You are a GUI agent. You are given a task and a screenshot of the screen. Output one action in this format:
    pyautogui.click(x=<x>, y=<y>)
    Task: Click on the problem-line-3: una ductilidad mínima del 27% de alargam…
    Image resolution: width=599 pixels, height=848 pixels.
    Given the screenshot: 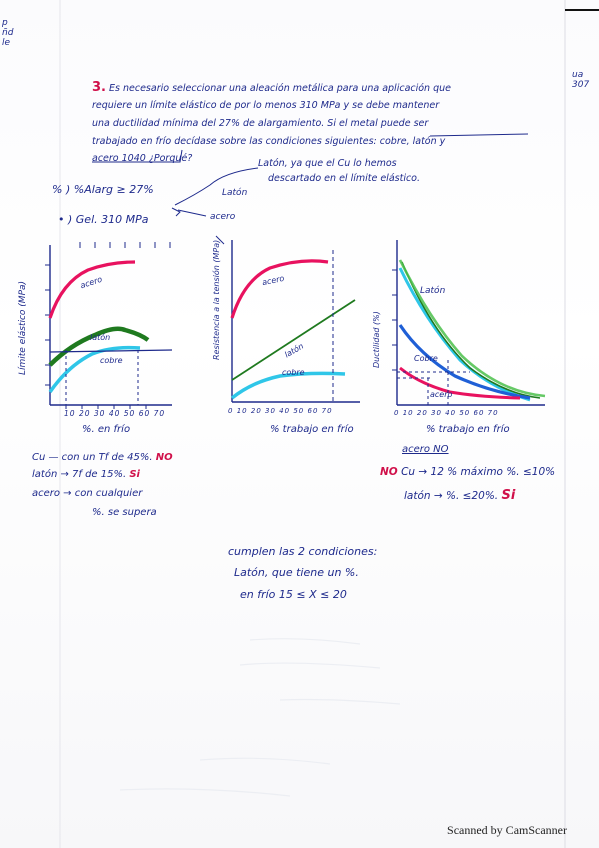 What is the action you would take?
    pyautogui.click(x=260, y=123)
    